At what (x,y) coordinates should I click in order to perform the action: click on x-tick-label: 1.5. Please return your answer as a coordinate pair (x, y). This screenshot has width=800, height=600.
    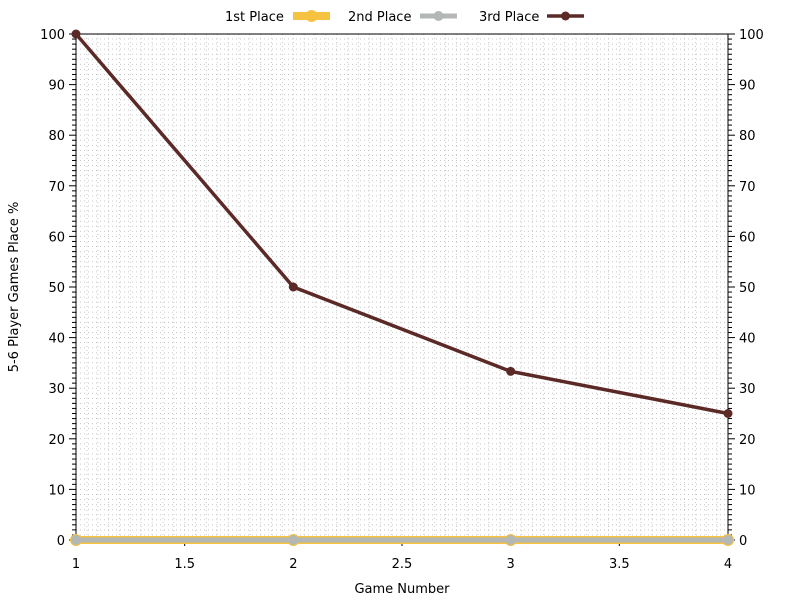
    Looking at the image, I should click on (184, 564).